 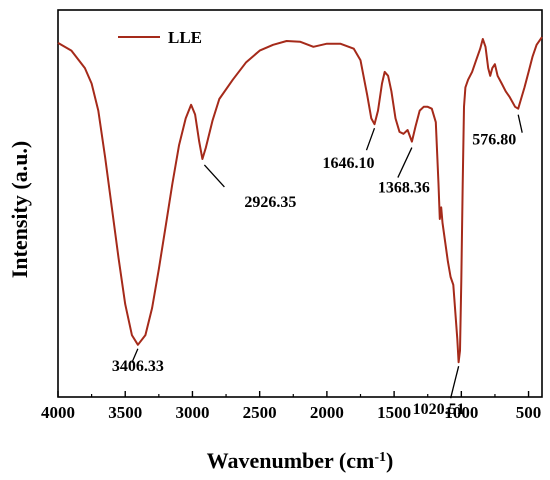 What do you see at coordinates (192, 412) in the screenshot?
I see `x-tick-label: 3000` at bounding box center [192, 412].